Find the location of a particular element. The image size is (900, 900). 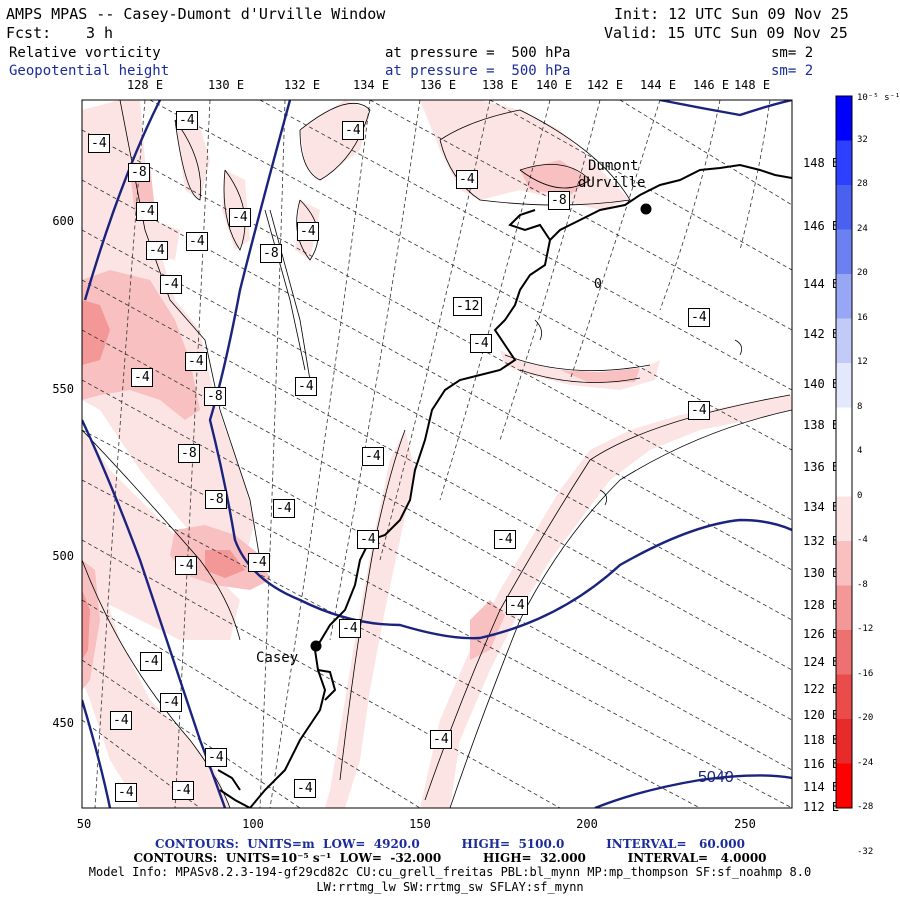

field1-smoothing: sm= 2 is located at coordinates (792, 53).